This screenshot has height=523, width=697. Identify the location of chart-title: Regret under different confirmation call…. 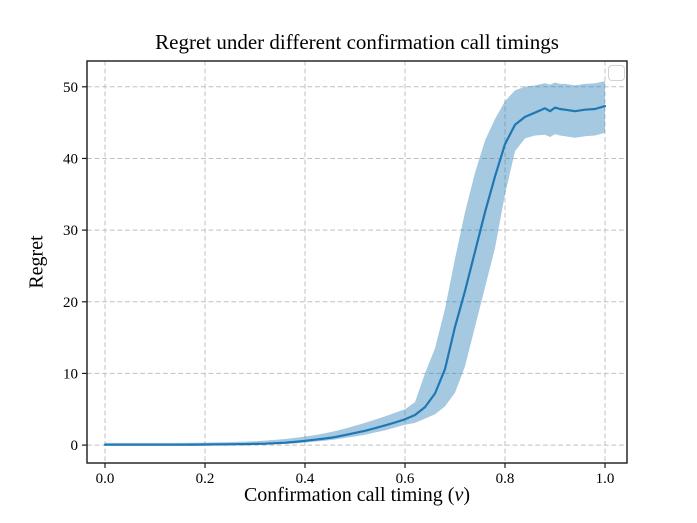
(357, 42).